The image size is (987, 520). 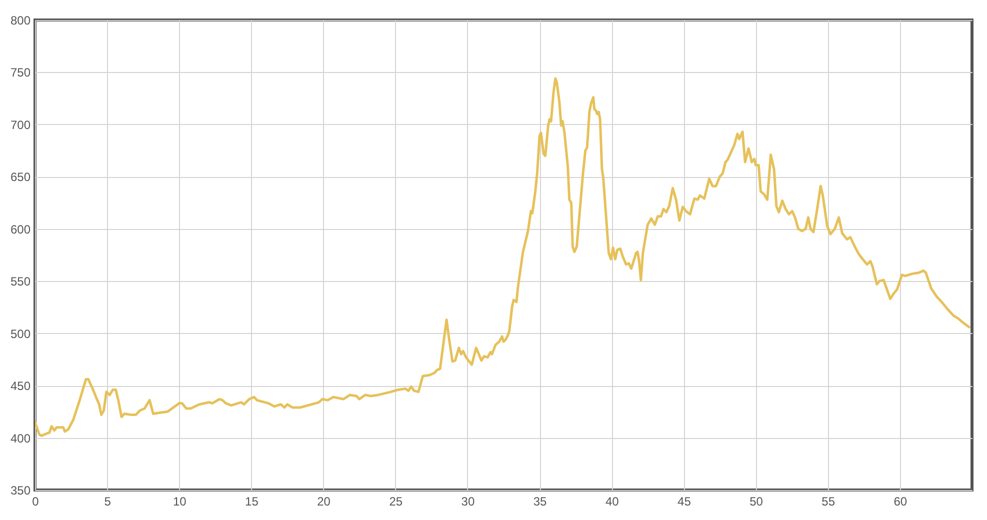 I want to click on x-tick-label: 0, so click(x=36, y=501).